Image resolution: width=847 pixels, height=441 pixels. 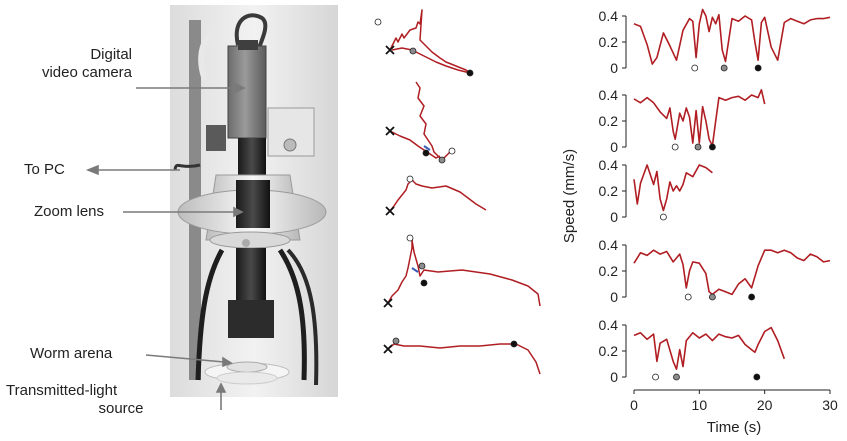 What do you see at coordinates (634, 405) in the screenshot?
I see `x-tick-label: 0` at bounding box center [634, 405].